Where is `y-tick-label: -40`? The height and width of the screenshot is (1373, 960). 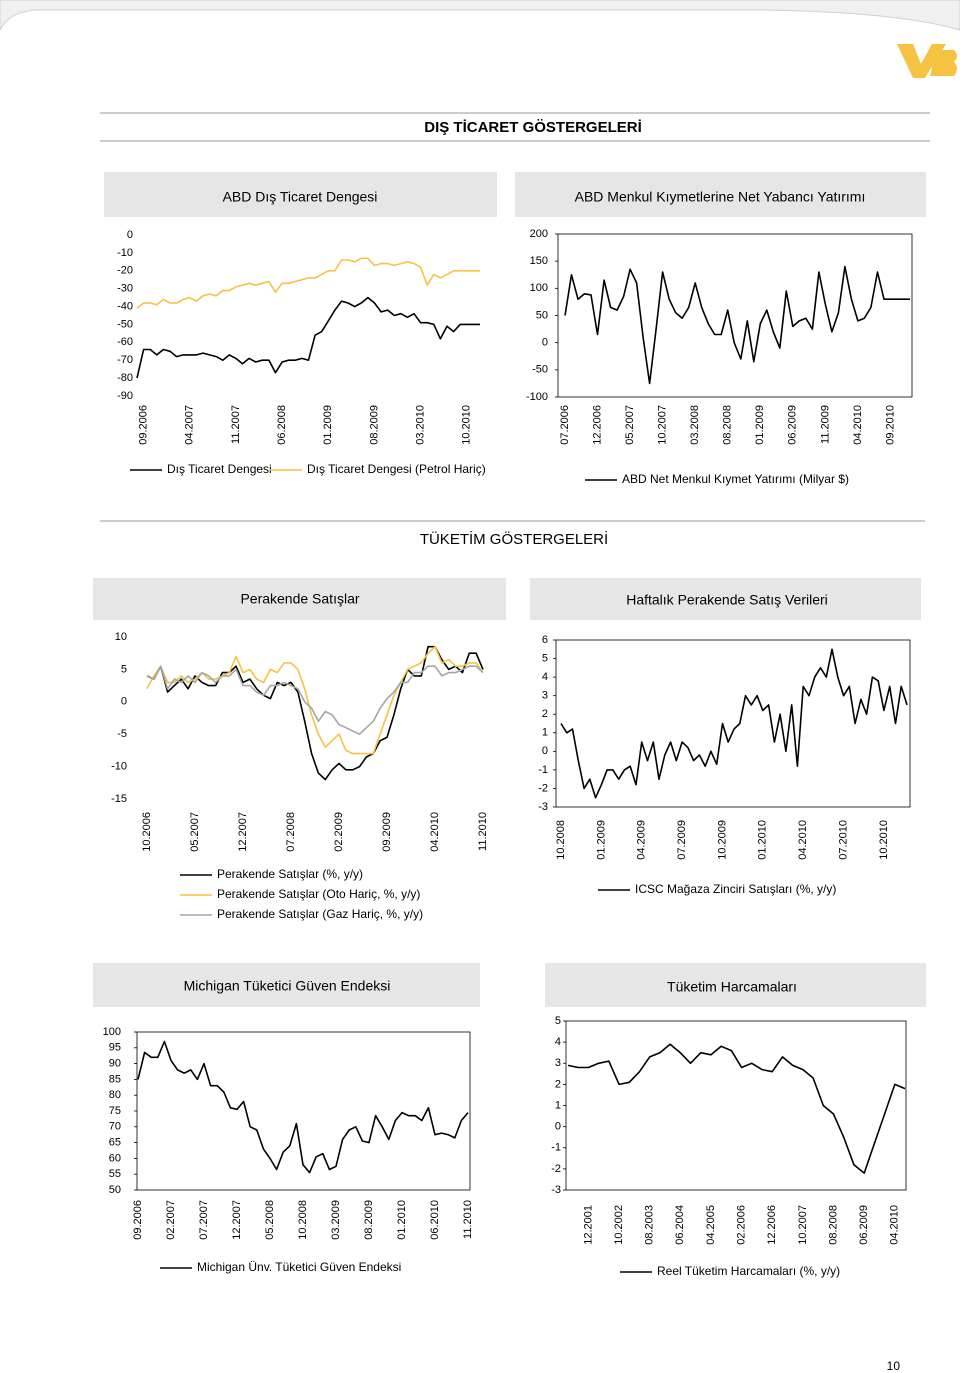 y-tick-label: -40 is located at coordinates (125, 306).